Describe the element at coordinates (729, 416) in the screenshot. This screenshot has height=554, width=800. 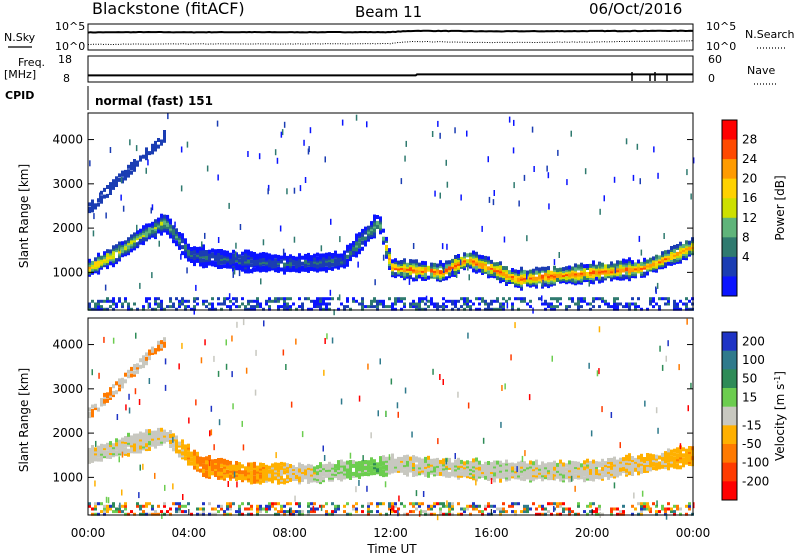
I see `velocity-colorbar-cell` at that location.